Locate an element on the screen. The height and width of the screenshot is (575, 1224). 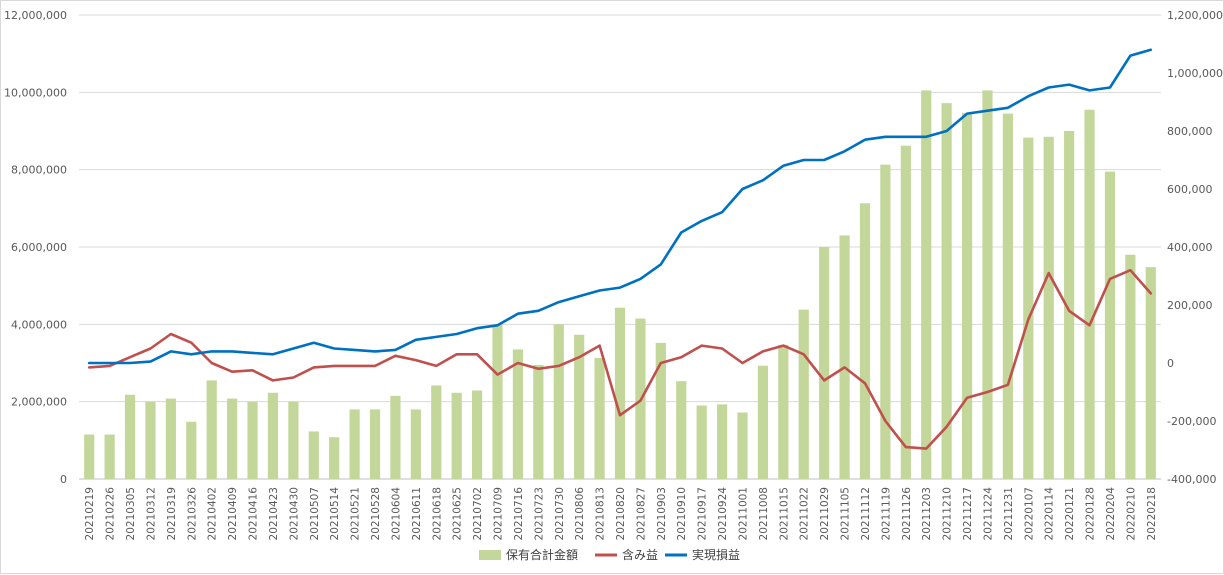
x-tick-label: 20220204 is located at coordinates (1111, 514).